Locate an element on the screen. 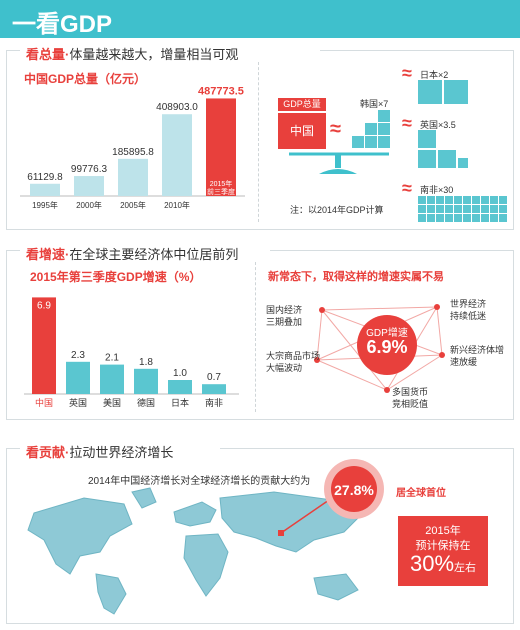 The image size is (520, 630). gdp-growth-value-label: 6.9 is located at coordinates (44, 305).